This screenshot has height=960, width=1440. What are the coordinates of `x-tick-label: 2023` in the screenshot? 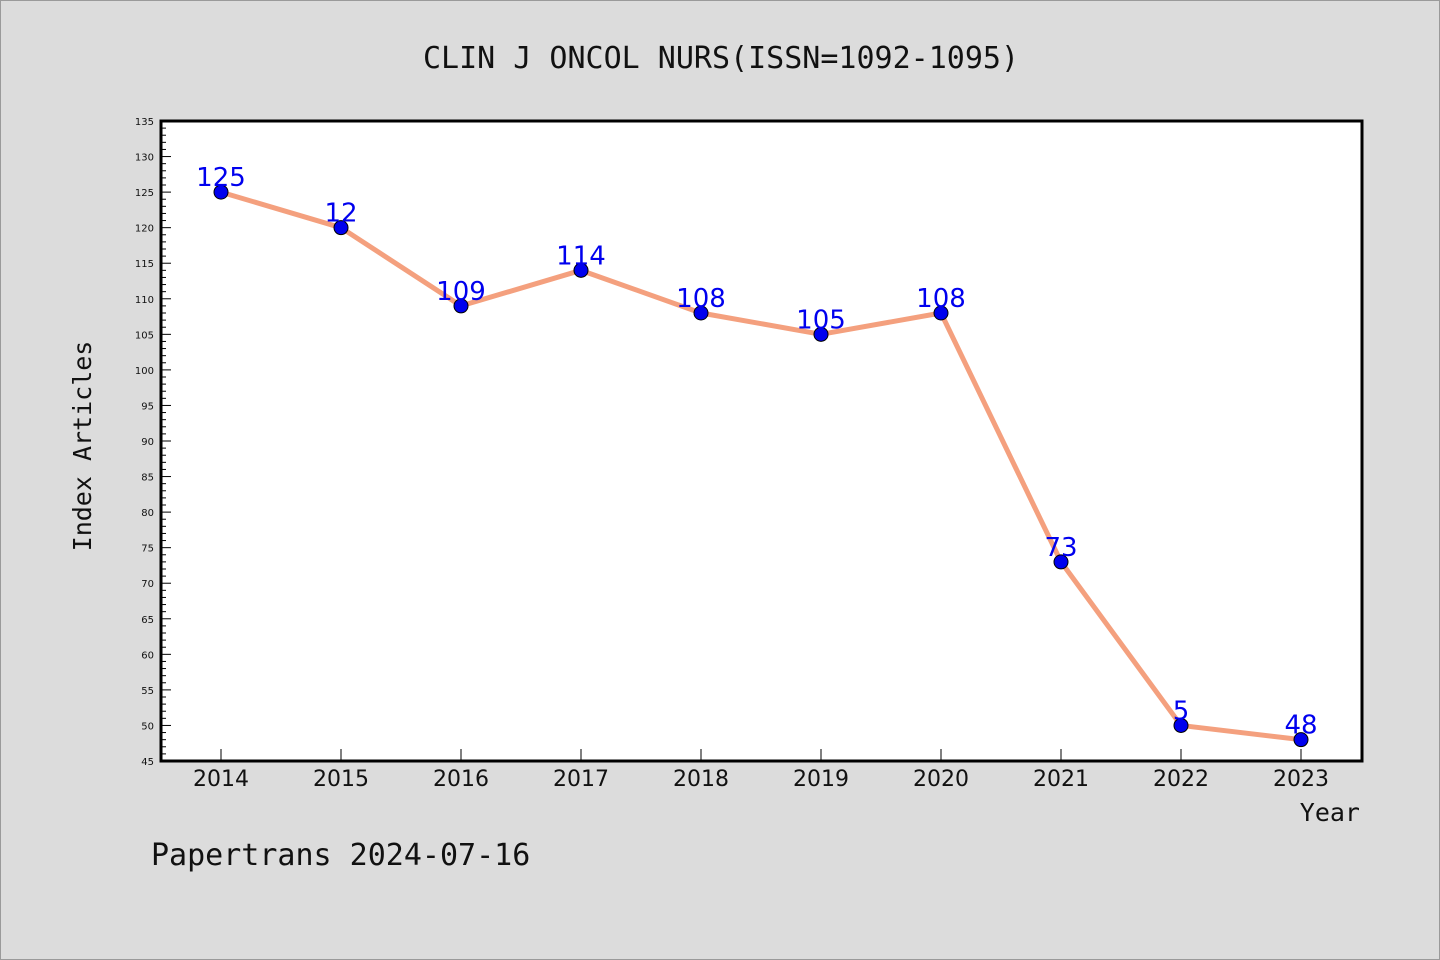 It's located at (1301, 779).